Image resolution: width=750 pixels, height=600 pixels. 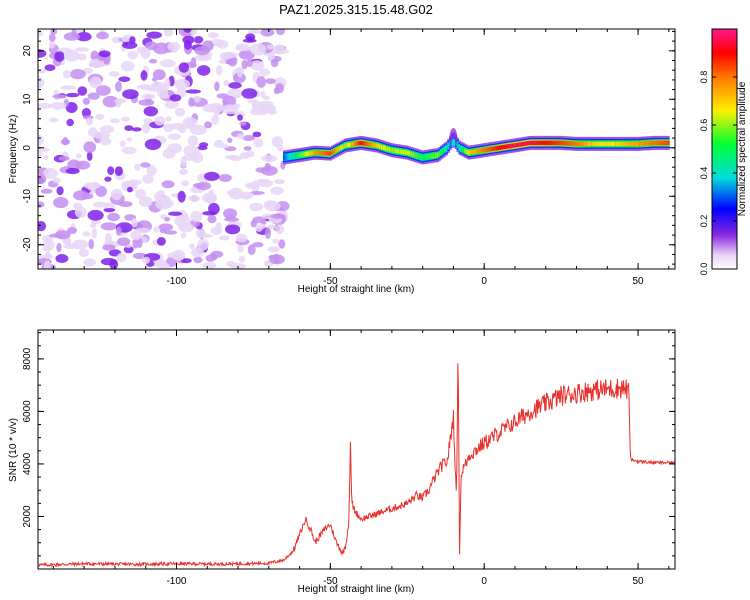 I want to click on y-tick-label: 8000, so click(x=27, y=358).